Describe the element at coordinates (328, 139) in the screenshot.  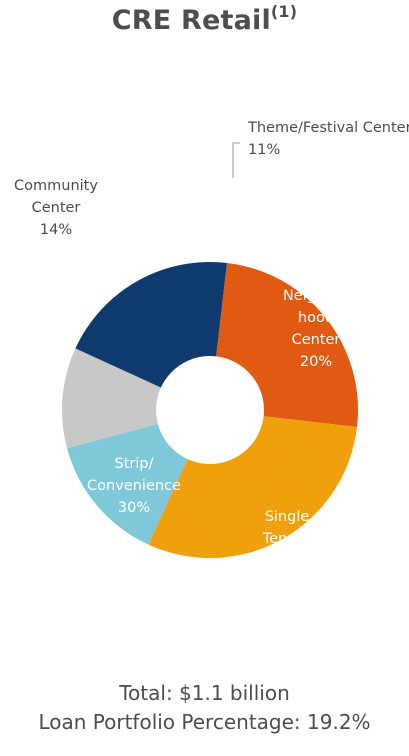
I see `slice-label-0: Theme/Festival Center 11%` at that location.